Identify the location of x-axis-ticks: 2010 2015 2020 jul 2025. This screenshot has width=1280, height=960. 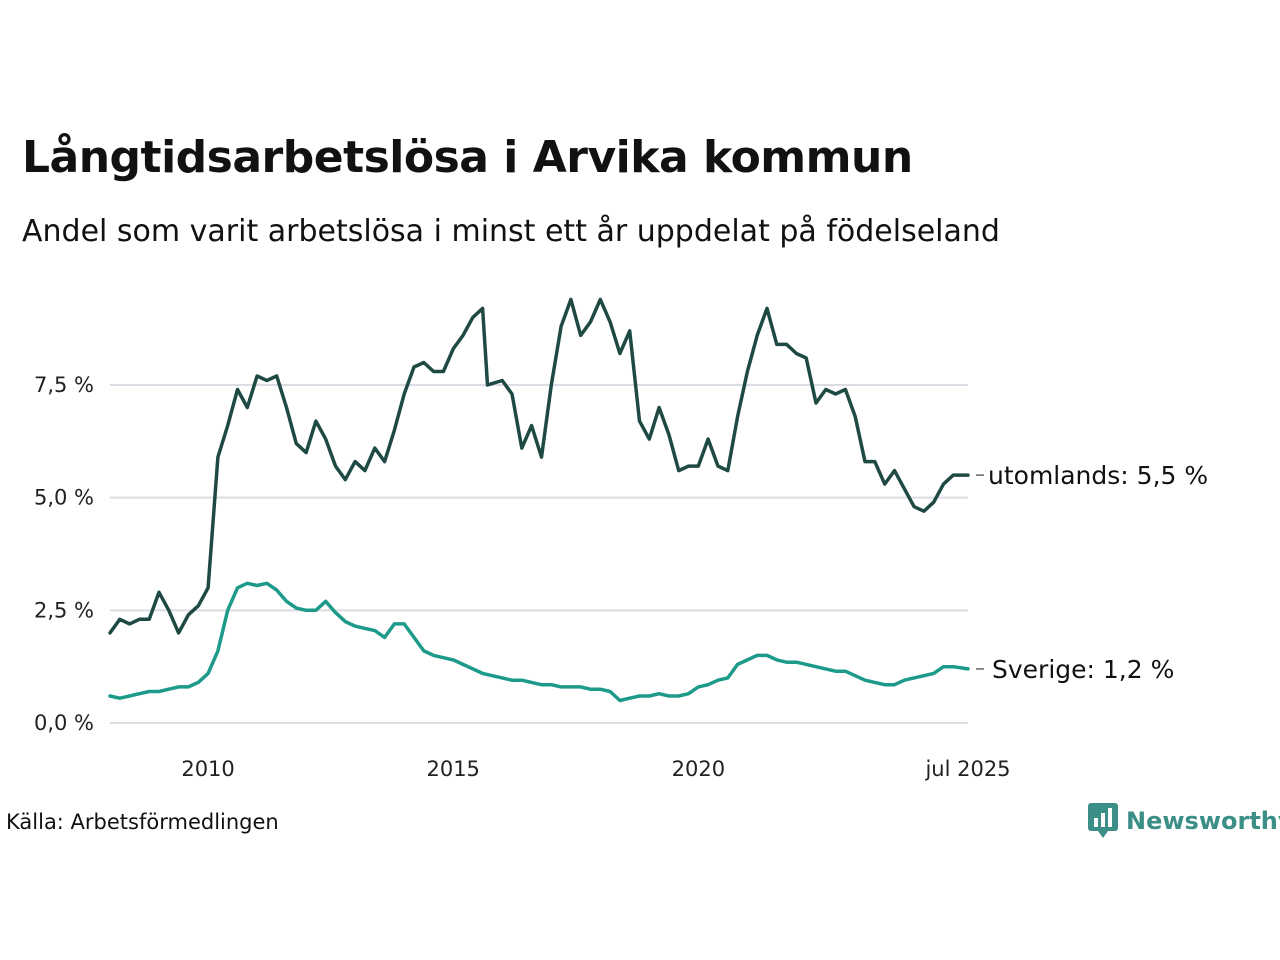
(595, 769).